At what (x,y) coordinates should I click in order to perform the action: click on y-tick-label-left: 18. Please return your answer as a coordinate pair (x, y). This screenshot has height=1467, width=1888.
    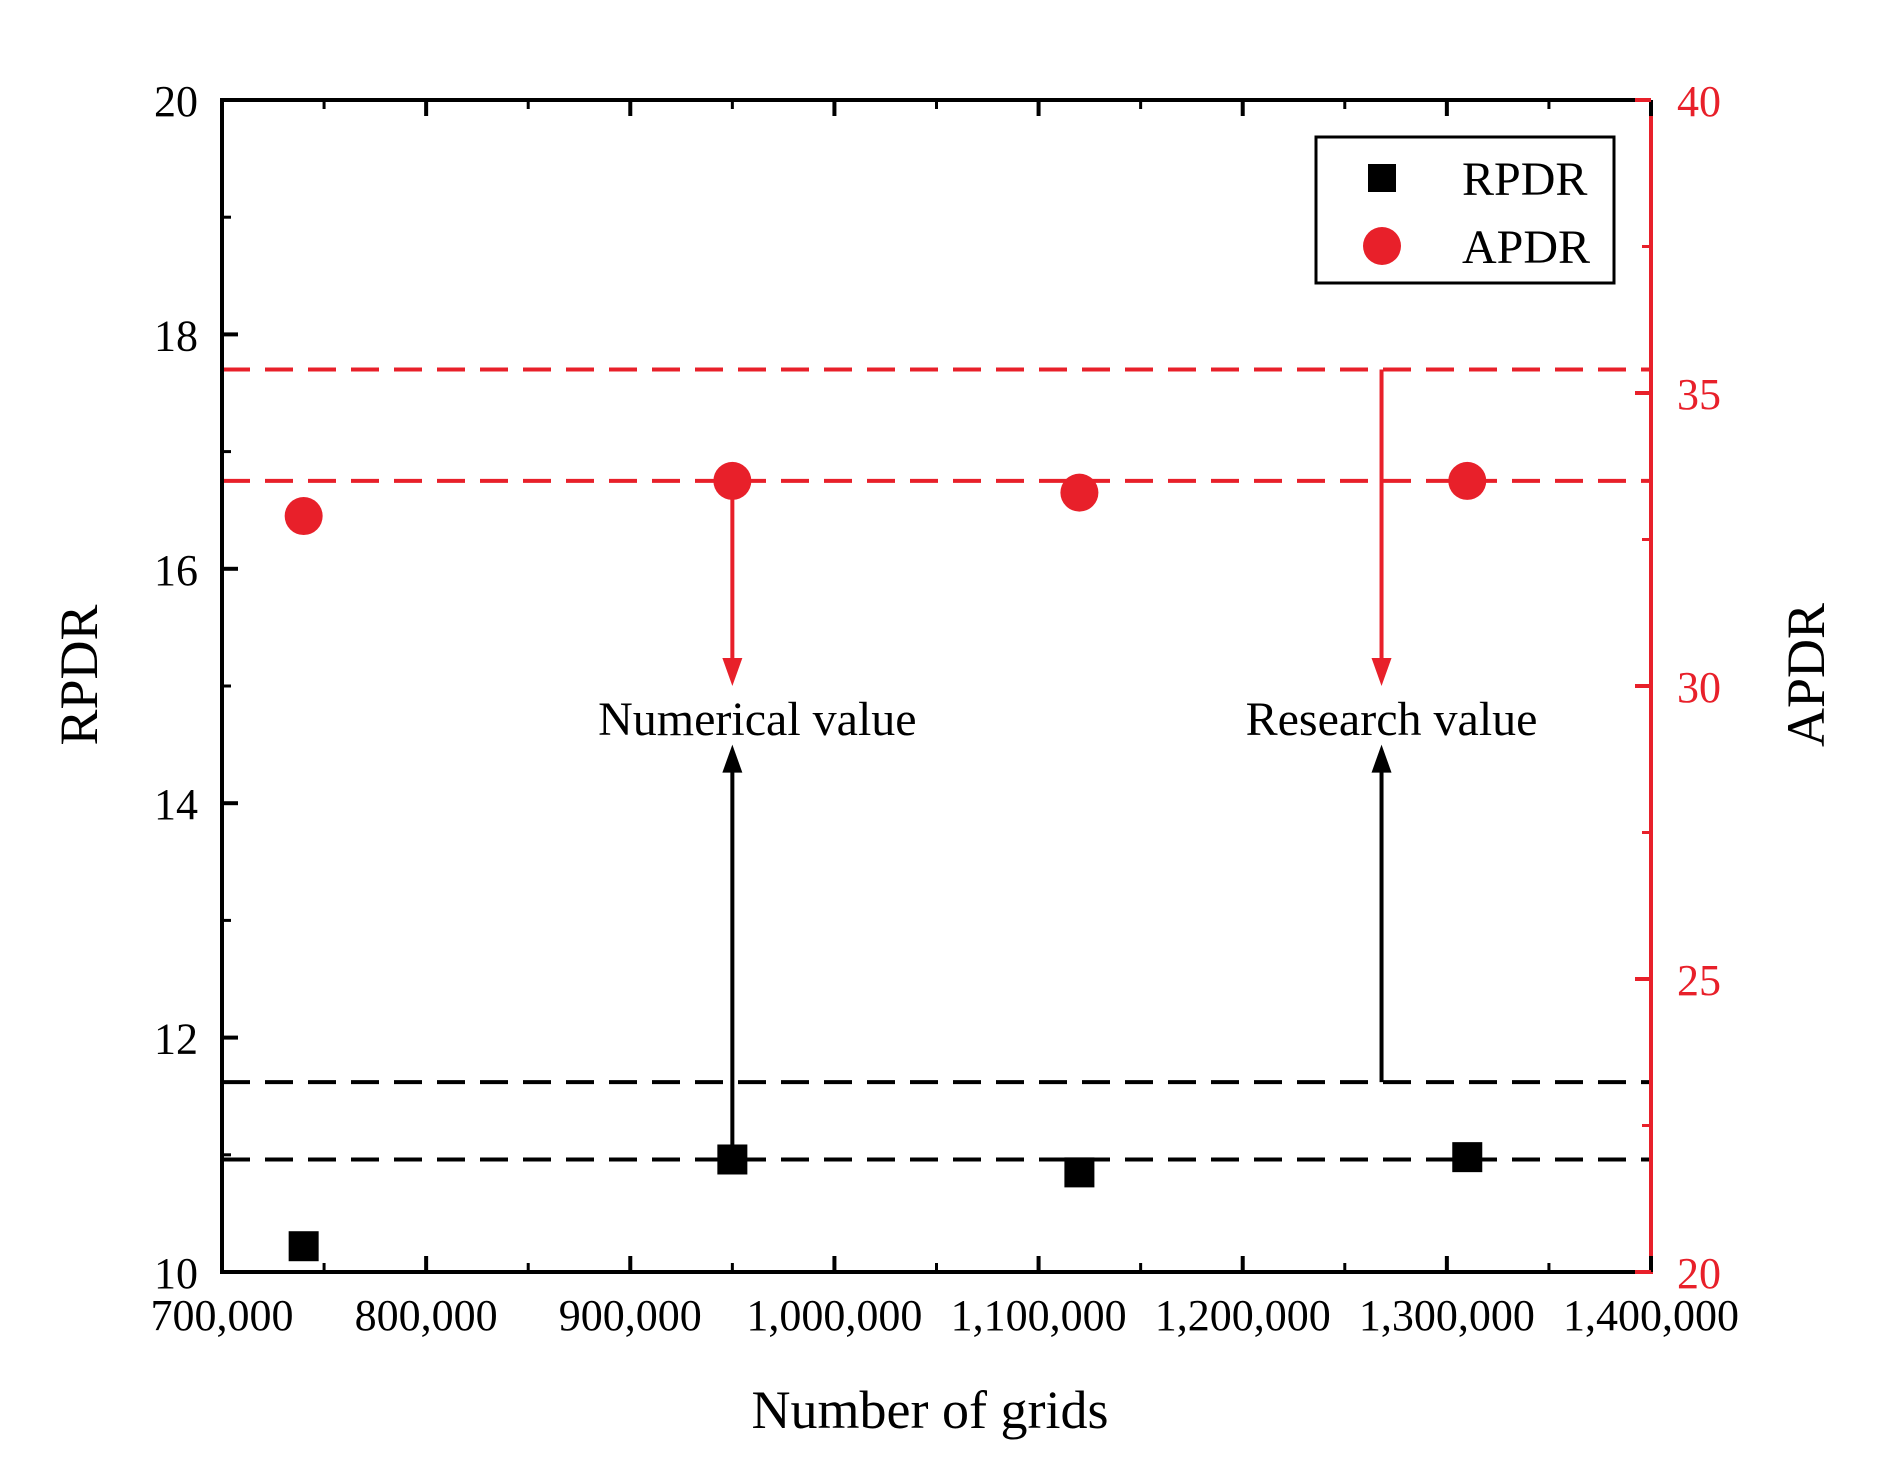
    Looking at the image, I should click on (176, 335).